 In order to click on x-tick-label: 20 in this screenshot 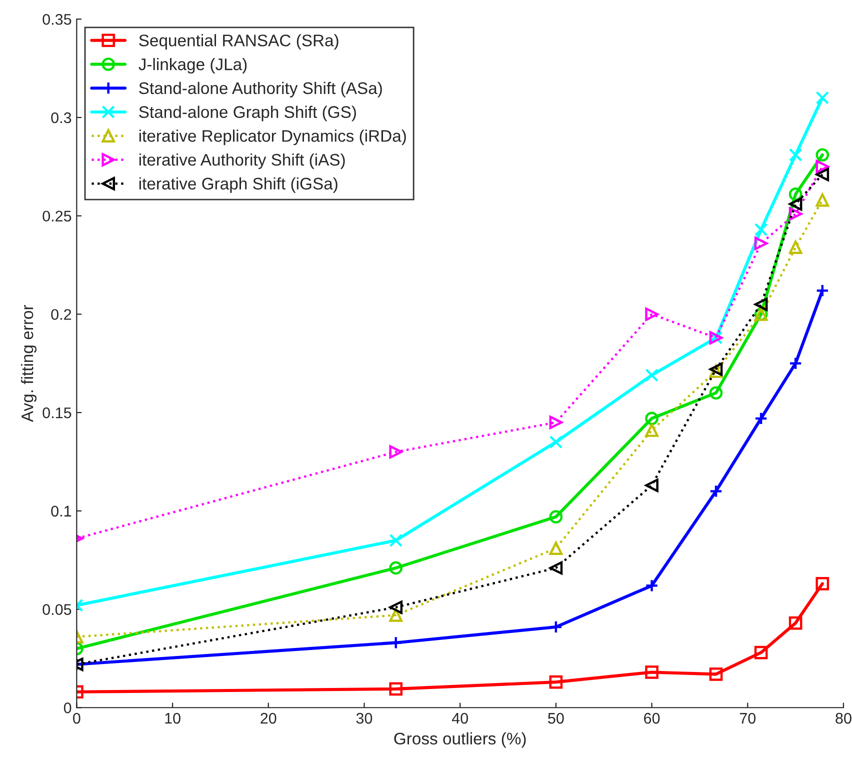, I will do `click(268, 718)`.